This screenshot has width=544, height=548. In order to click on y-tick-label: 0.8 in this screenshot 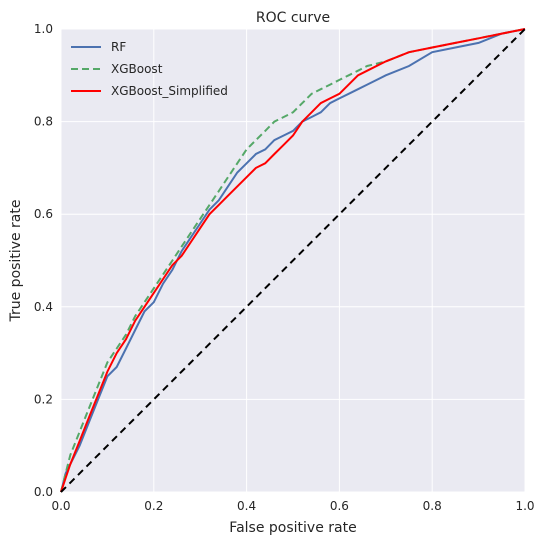, I will do `click(43, 122)`.